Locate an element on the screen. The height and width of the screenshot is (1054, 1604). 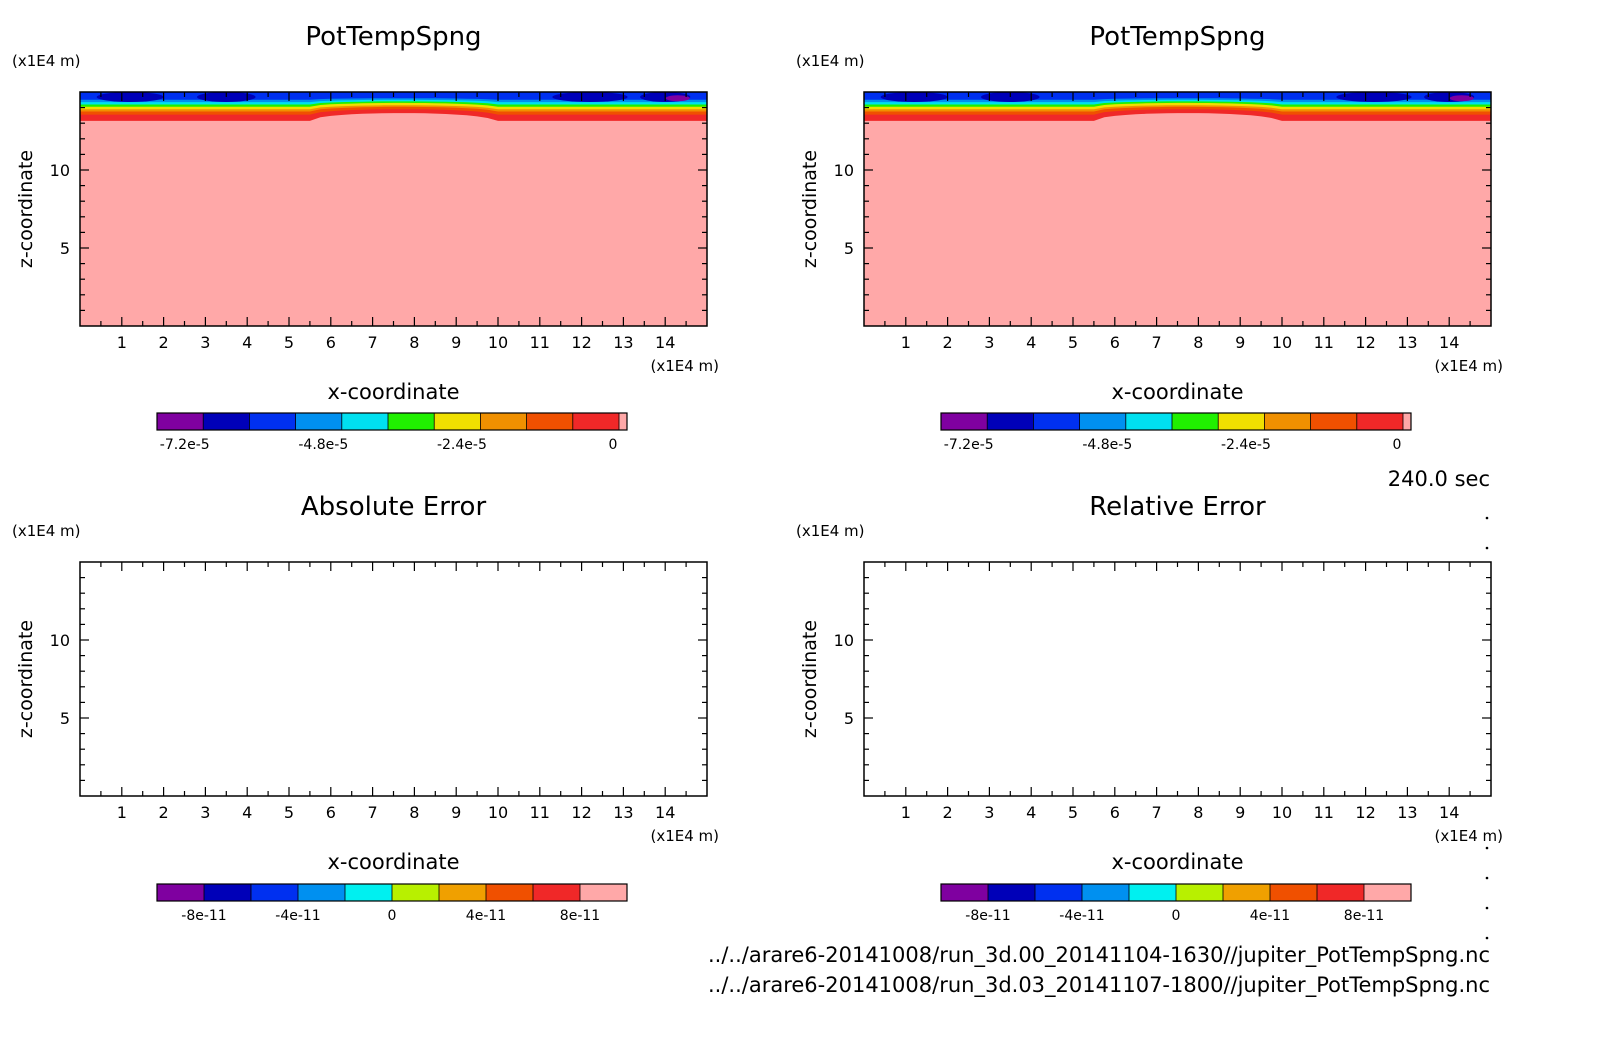
panel-title: Relative Error is located at coordinates (1177, 507).